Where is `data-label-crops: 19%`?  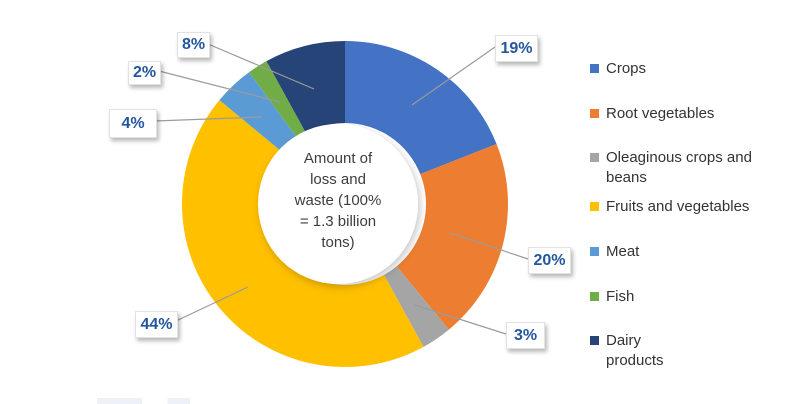
data-label-crops: 19% is located at coordinates (516, 48).